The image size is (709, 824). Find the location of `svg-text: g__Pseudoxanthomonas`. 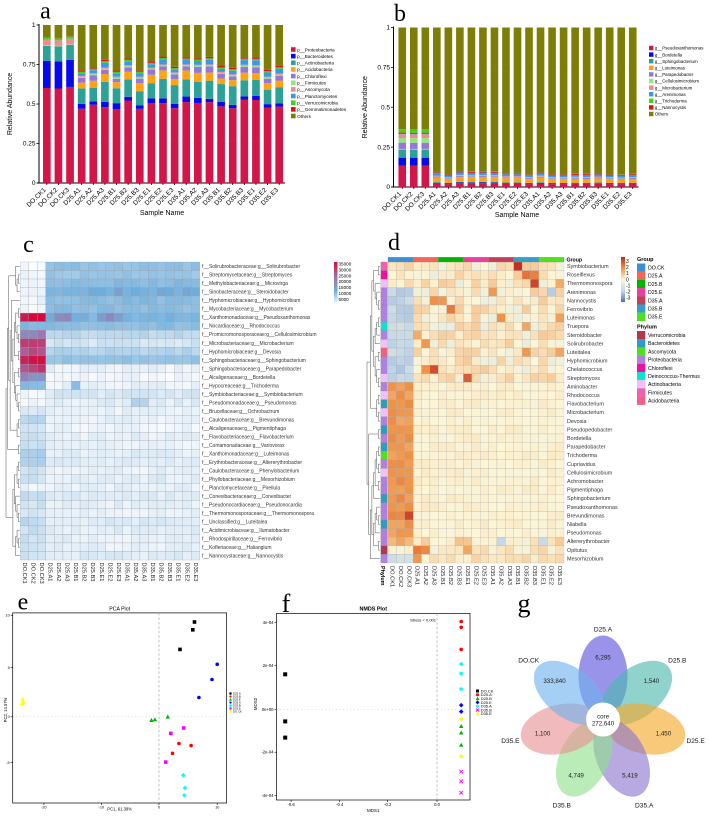

svg-text: g__Pseudoxanthomonas is located at coordinates (679, 48).